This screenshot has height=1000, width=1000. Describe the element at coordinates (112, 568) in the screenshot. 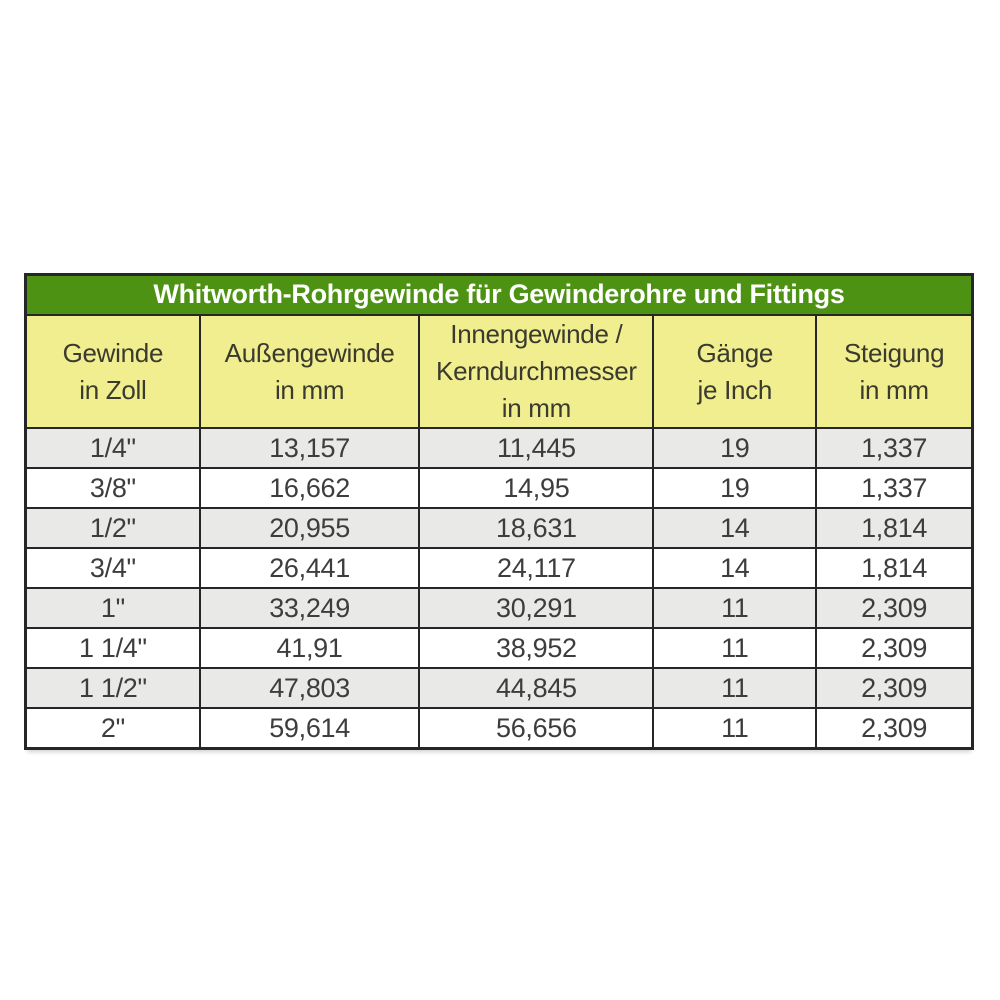

I see `table-cell: 3/4"` at that location.